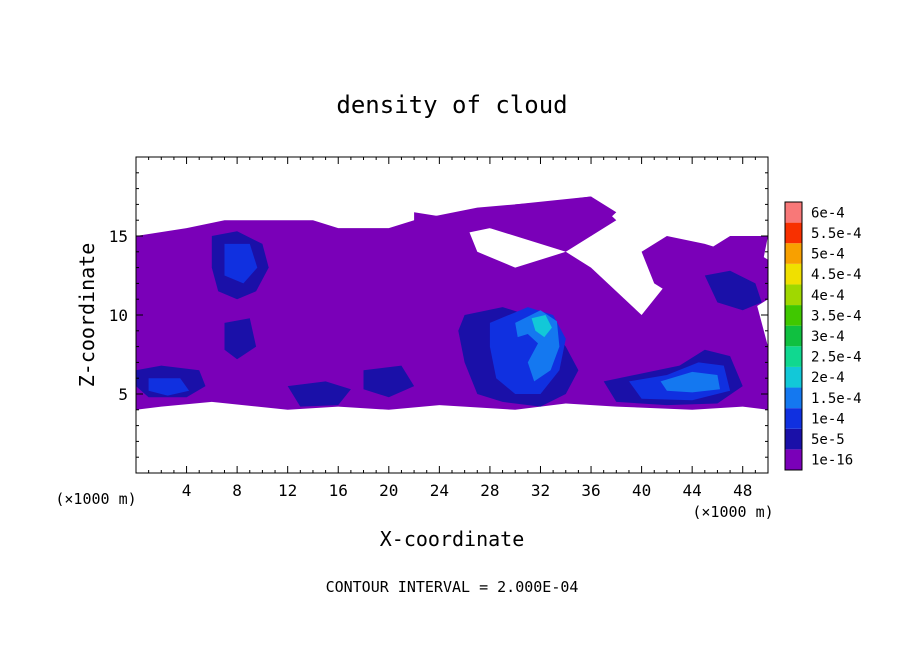 The height and width of the screenshot is (654, 904). Describe the element at coordinates (118, 315) in the screenshot. I see `y-tick-label: 10` at that location.